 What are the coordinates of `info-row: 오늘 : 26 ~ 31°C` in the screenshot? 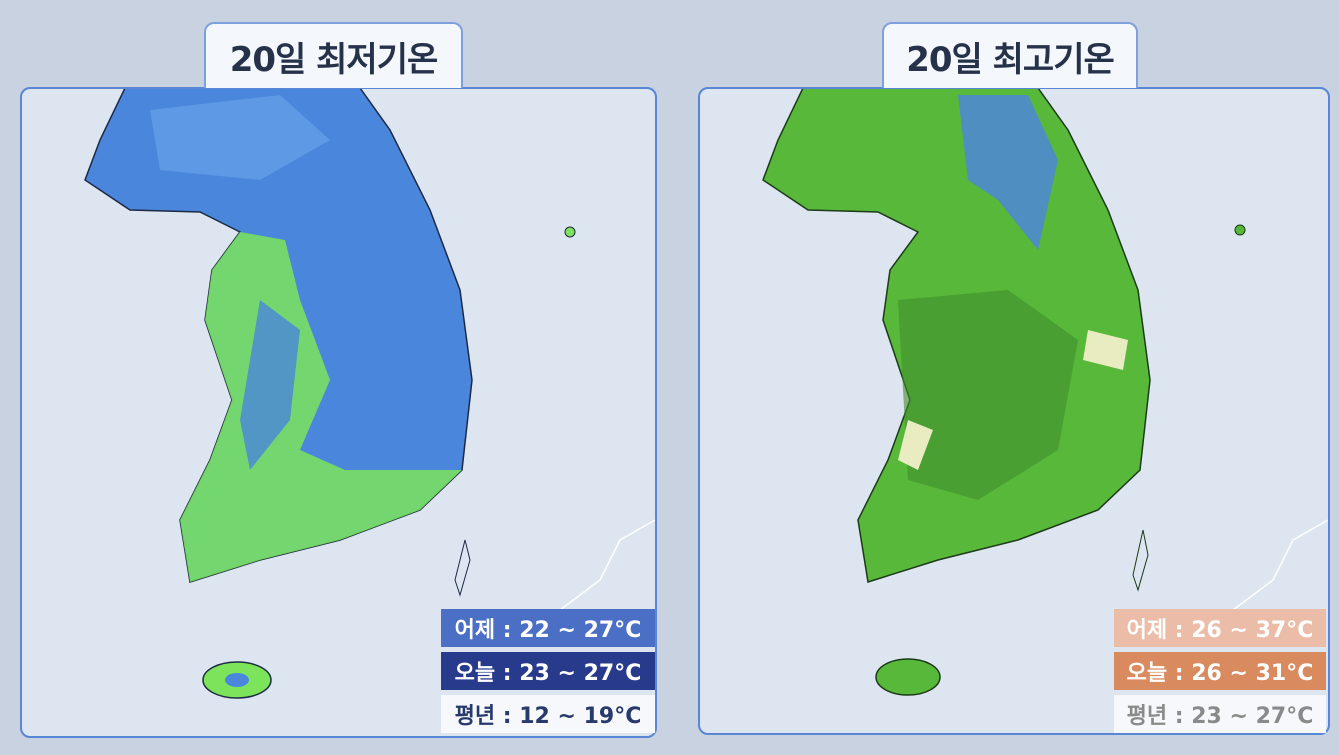 It's located at (1220, 671).